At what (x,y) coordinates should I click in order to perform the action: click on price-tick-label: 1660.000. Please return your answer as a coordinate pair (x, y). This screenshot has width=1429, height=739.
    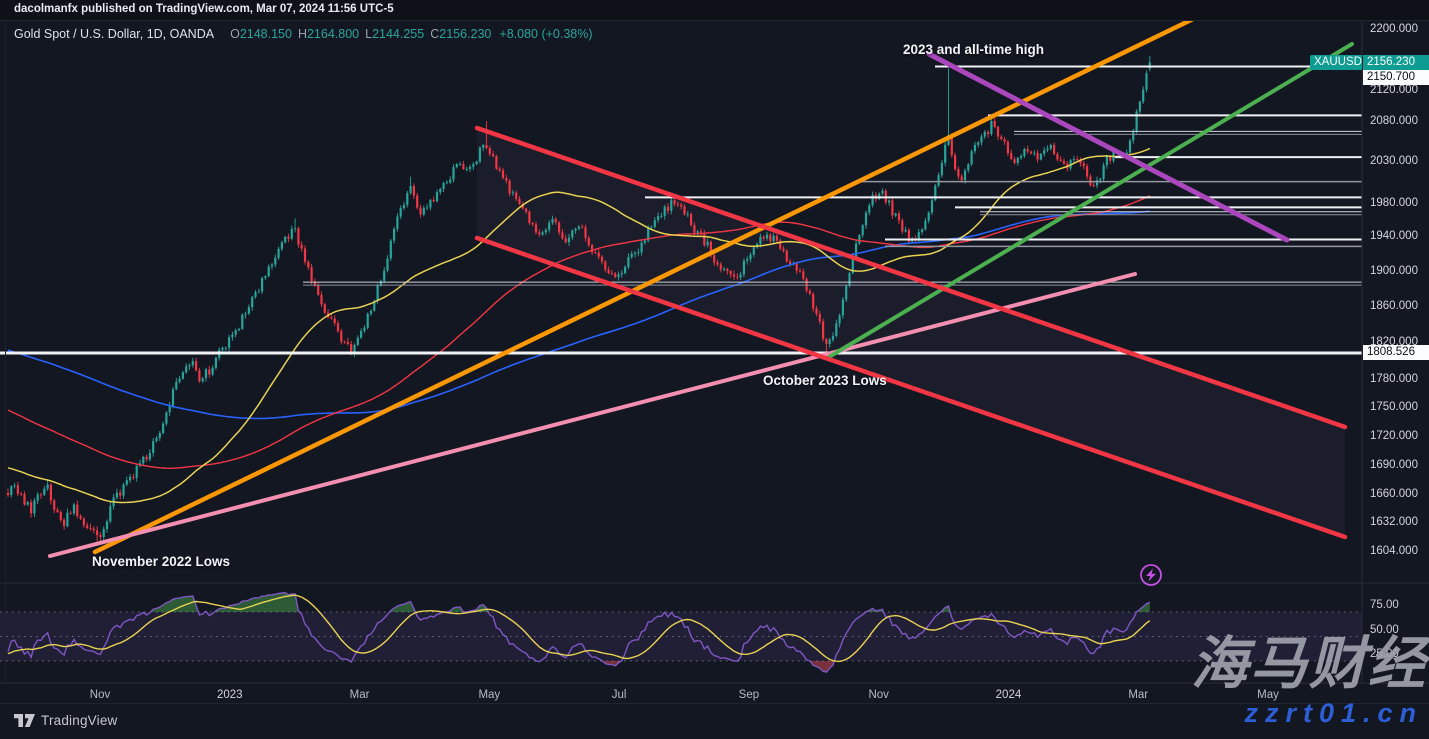
    Looking at the image, I should click on (1394, 494).